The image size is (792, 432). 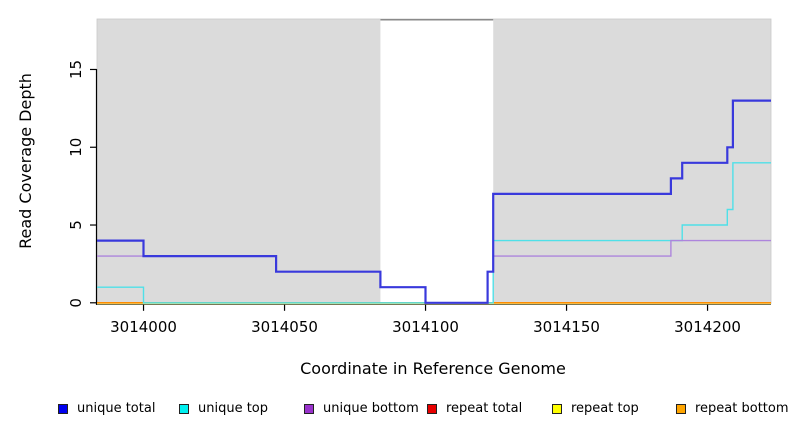 What do you see at coordinates (143, 327) in the screenshot?
I see `x-tick-label: 3014000` at bounding box center [143, 327].